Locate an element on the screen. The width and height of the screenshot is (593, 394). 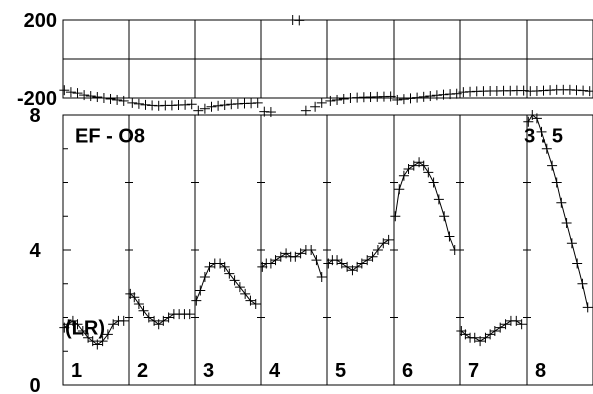
panel-label: 8 is located at coordinates (540, 371).